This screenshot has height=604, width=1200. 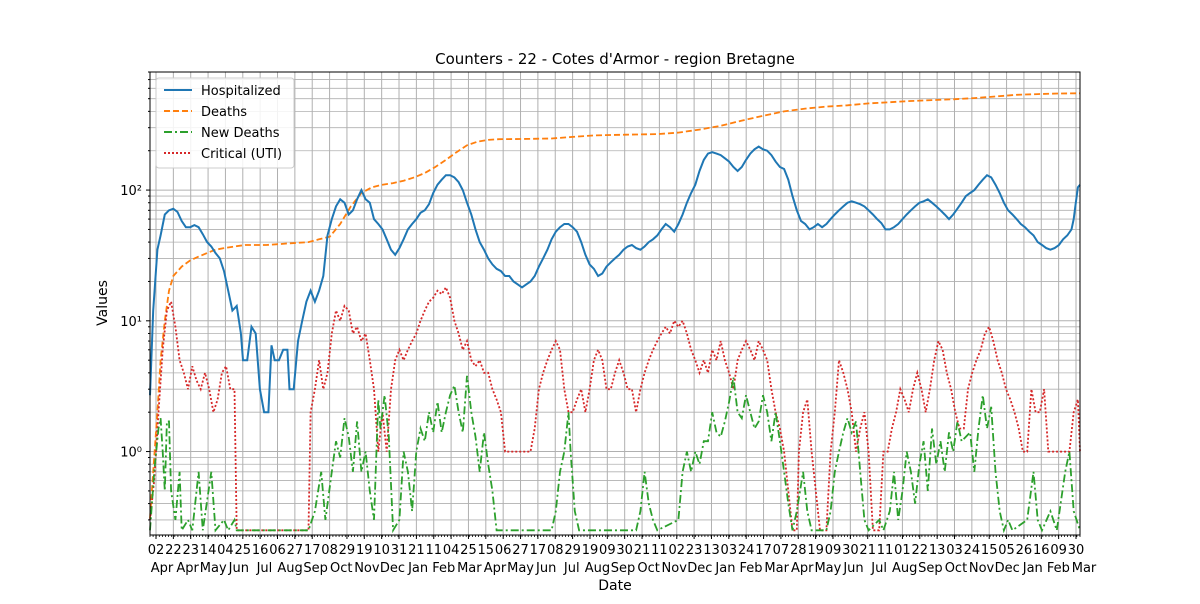 What do you see at coordinates (131, 322) in the screenshot?
I see `y-tick-label: 10¹` at bounding box center [131, 322].